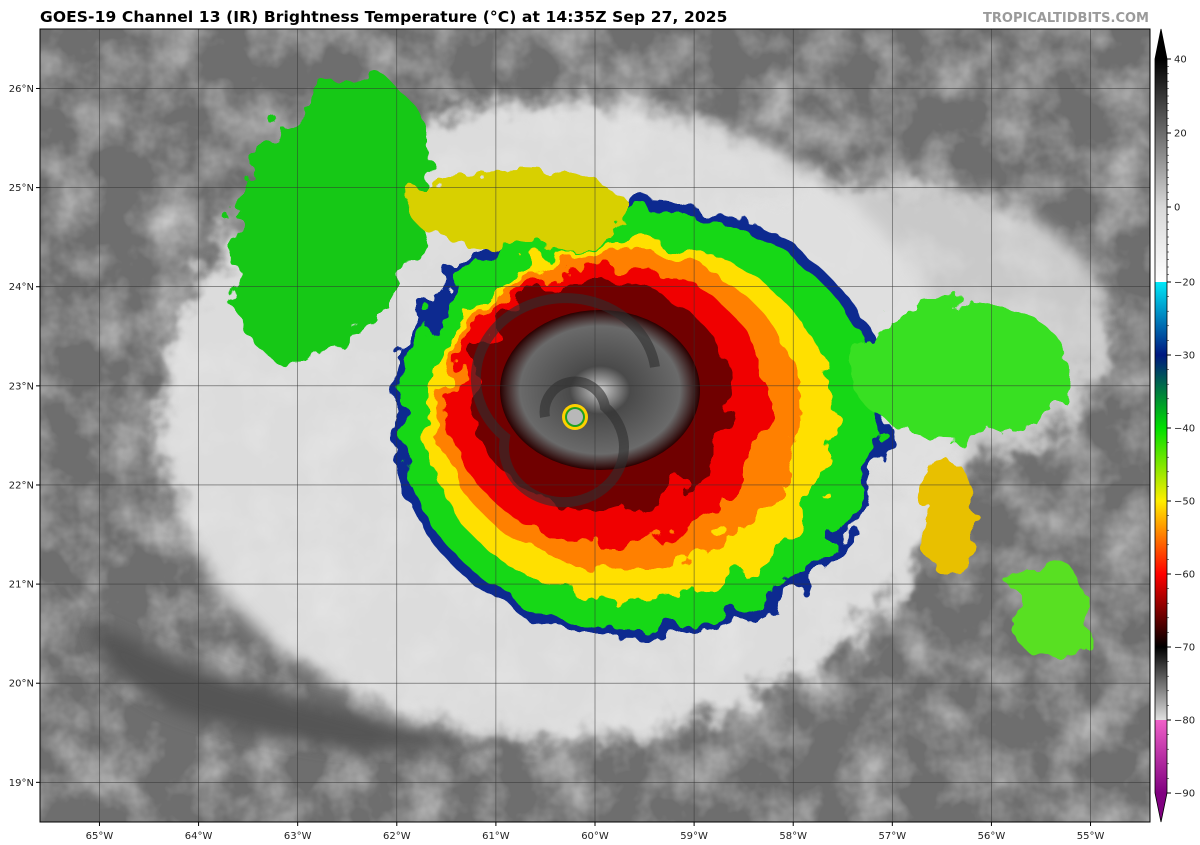 This screenshot has width=1200, height=845. I want to click on lat-tick-label: 19°N, so click(21, 783).